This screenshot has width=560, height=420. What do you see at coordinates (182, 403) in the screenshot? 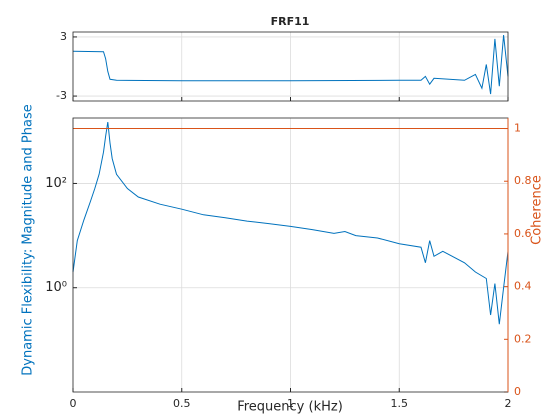
I see `x-tick-label: 0.5` at bounding box center [182, 403].